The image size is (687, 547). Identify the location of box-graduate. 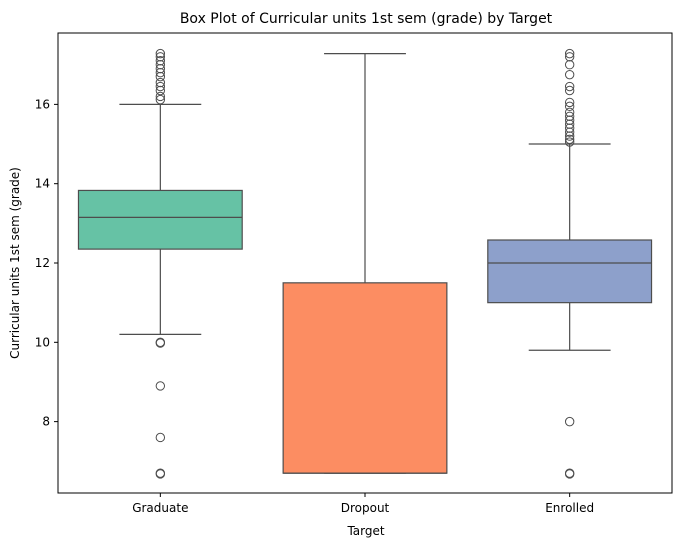
(160, 219).